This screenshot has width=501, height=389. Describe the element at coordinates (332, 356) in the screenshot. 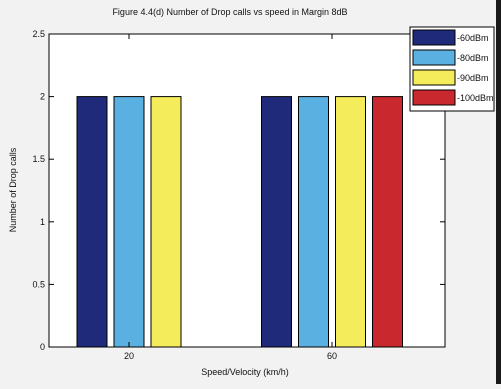

I see `x-tick-label: 60` at that location.